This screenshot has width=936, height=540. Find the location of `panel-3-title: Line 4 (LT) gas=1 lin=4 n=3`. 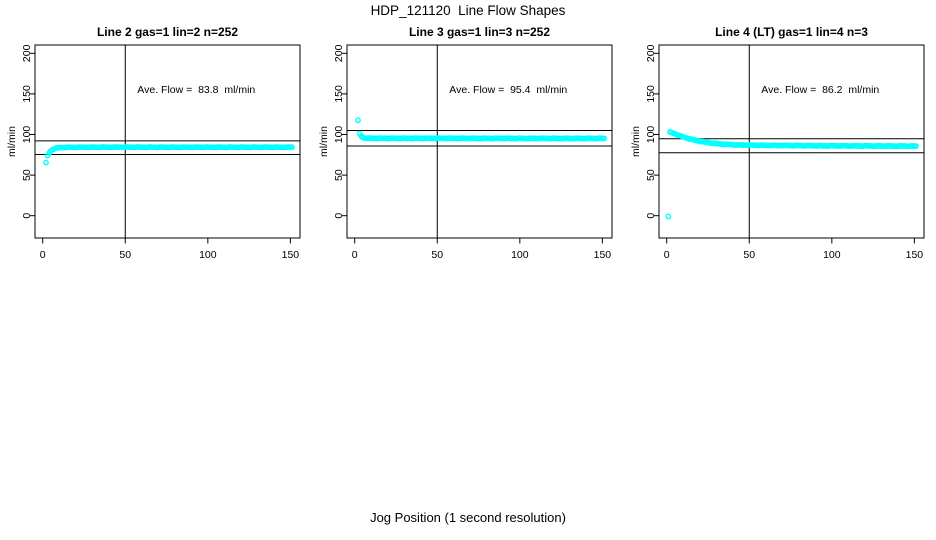

panel-3-title: Line 4 (LT) gas=1 lin=4 n=3 is located at coordinates (791, 32).